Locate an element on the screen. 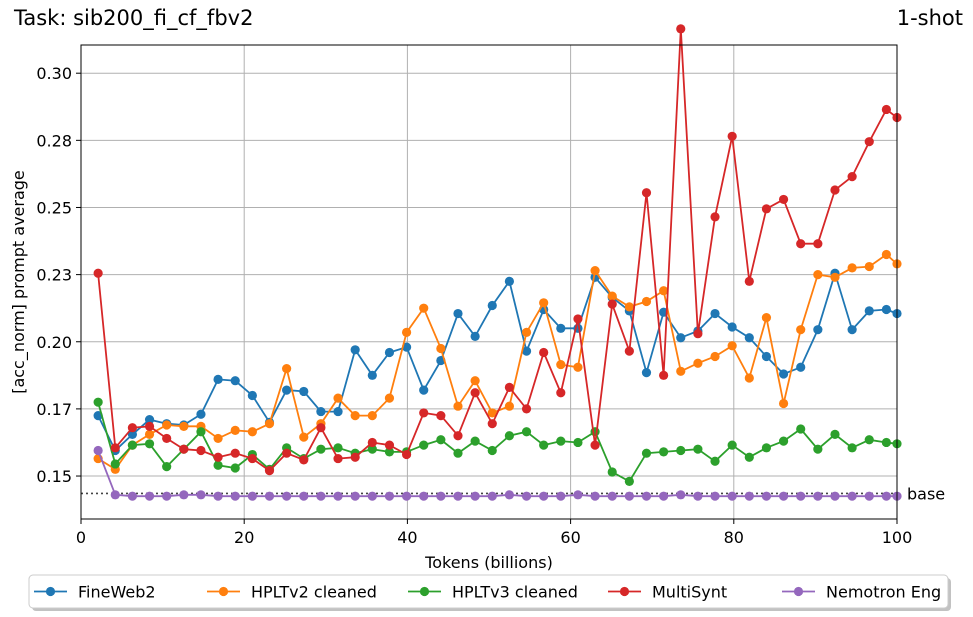 Image resolution: width=973 pixels, height=617 pixels. x-tick-label: 0 is located at coordinates (81, 537).